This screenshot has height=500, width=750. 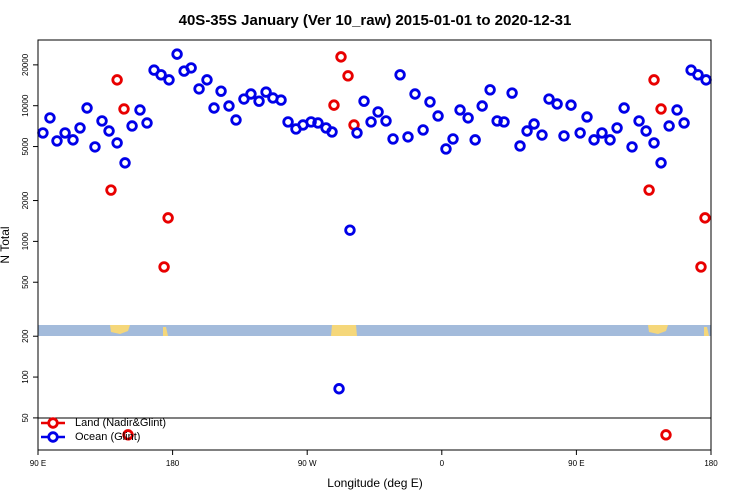 What do you see at coordinates (374, 483) in the screenshot?
I see `x-axis-label: Longitude (deg E)` at bounding box center [374, 483].